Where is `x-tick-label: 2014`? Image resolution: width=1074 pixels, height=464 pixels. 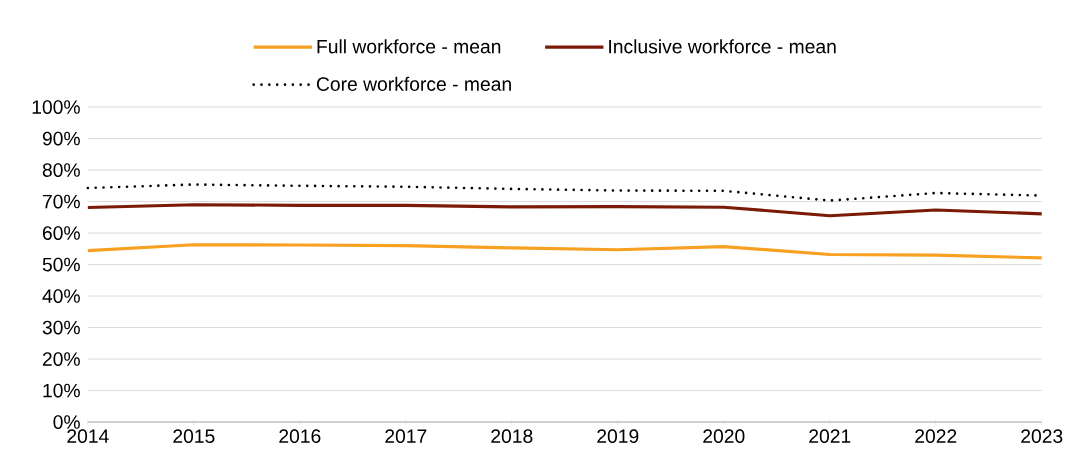
x-tick-label: 2014 is located at coordinates (88, 436).